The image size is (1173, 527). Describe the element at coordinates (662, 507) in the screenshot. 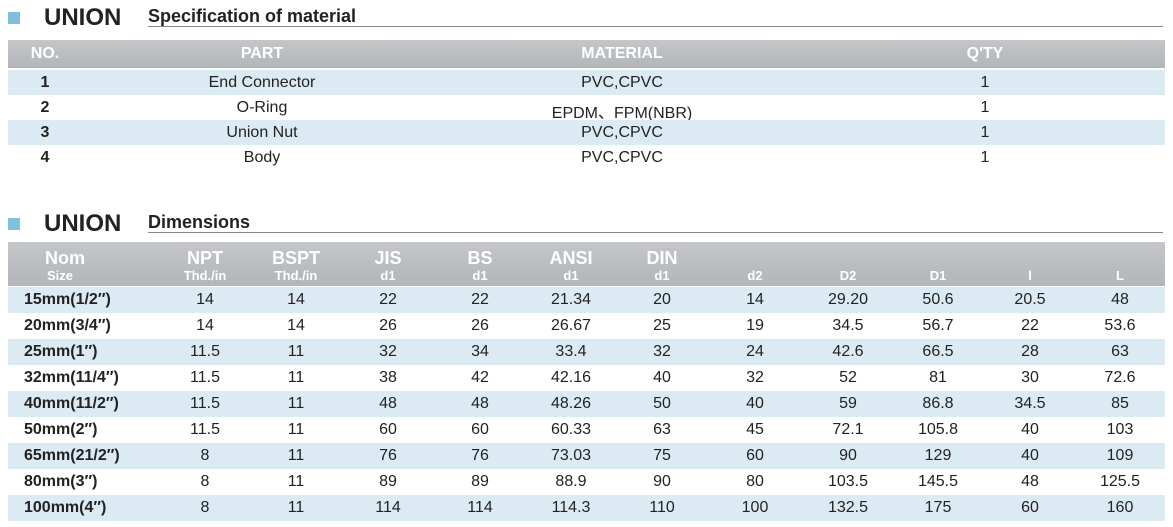

I see `cell: 110` at that location.